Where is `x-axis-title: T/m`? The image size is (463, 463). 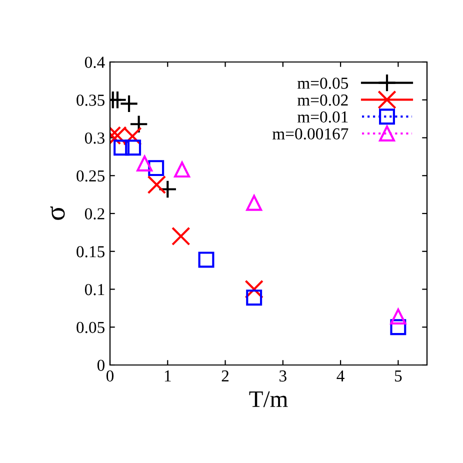 x-axis-title: T/m is located at coordinates (268, 399).